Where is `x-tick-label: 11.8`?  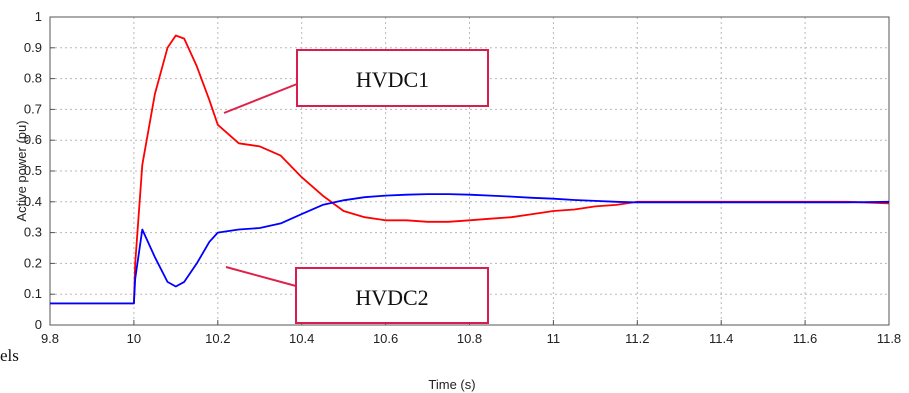 x-tick-label: 11.8 is located at coordinates (889, 338).